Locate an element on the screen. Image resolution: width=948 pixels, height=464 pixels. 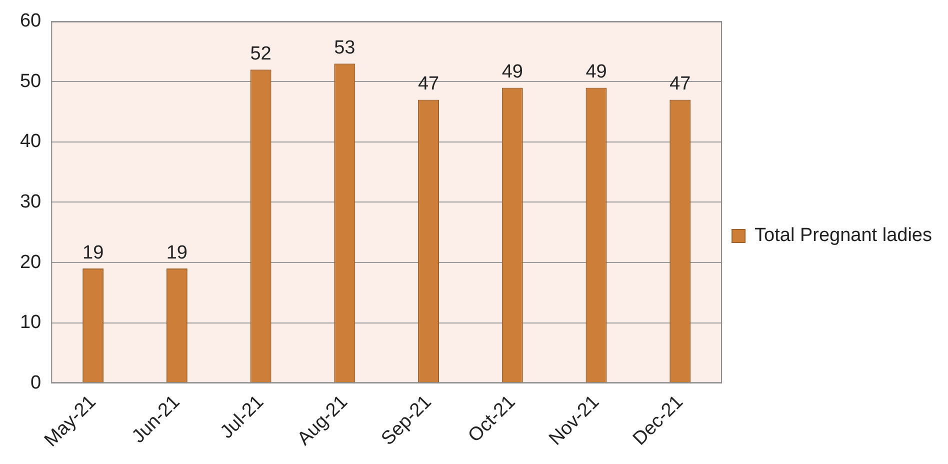
y-tick-label: 60 is located at coordinates (31, 21).